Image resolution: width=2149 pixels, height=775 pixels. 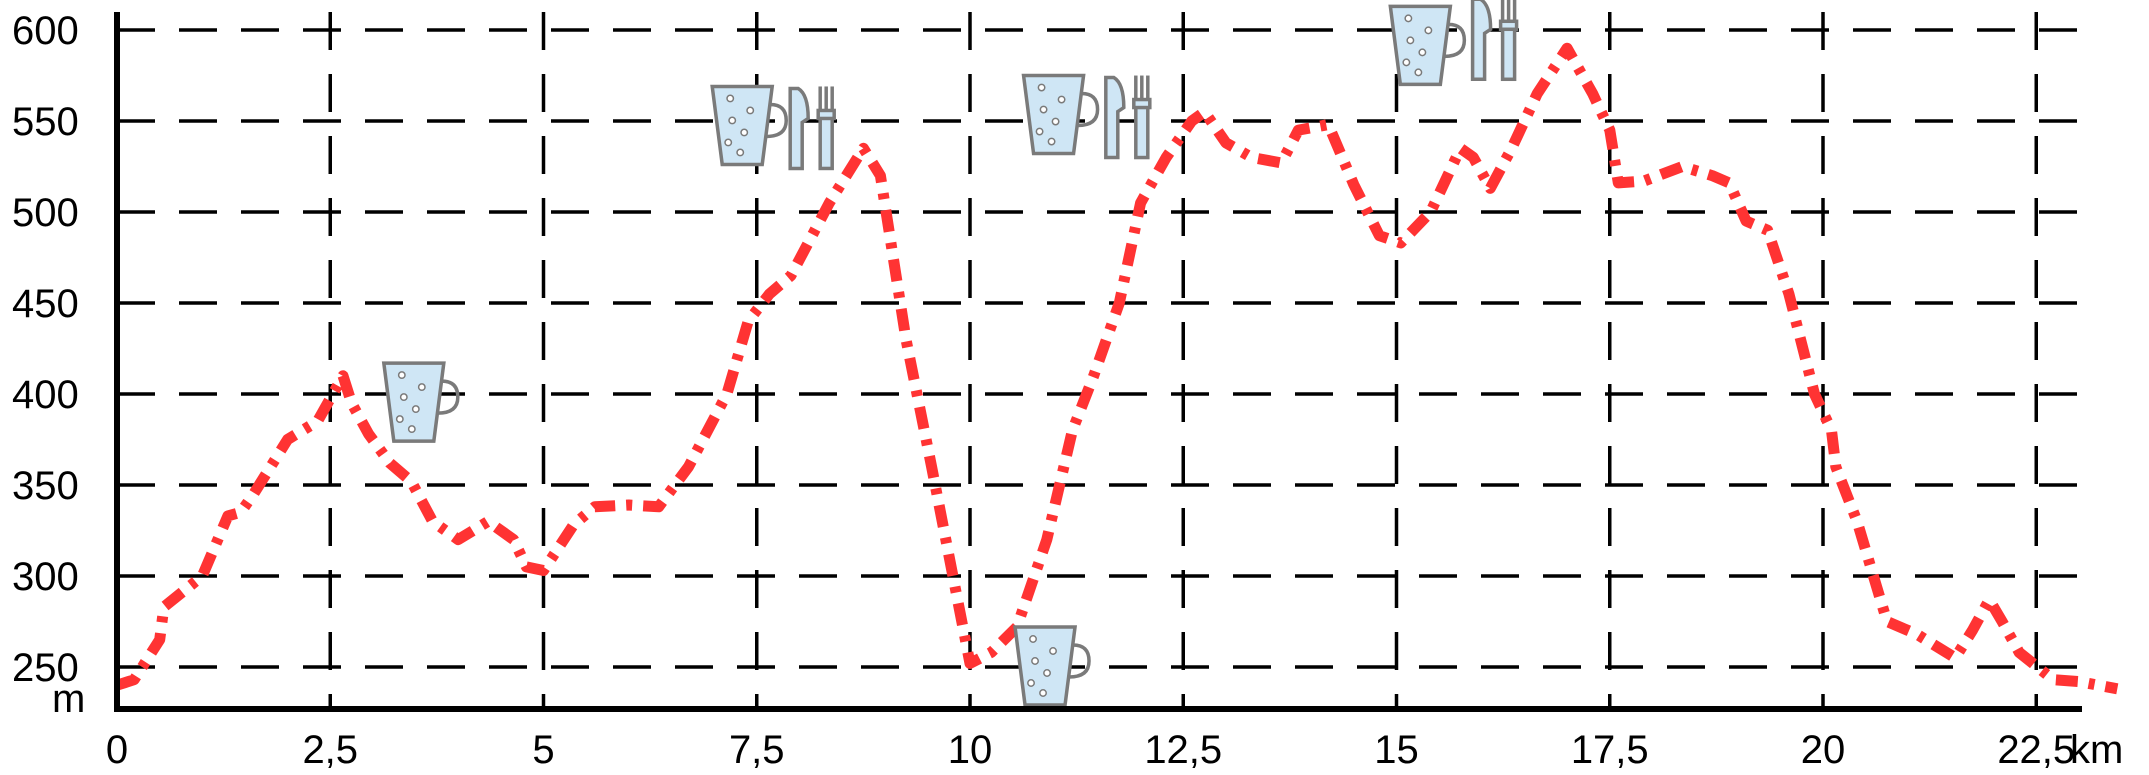 What do you see at coordinates (2096, 750) in the screenshot?
I see `x-axis-unit: km` at bounding box center [2096, 750].